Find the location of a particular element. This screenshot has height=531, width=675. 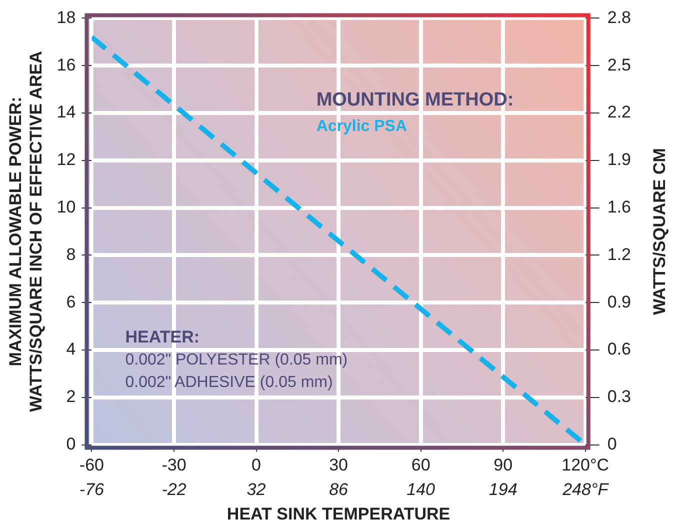

y-axis-title: MAXIMUM ALLOWABLE POWER: WATTS/SQUARE INCH OF EFFECTIVE AREA is located at coordinates (26, 231).